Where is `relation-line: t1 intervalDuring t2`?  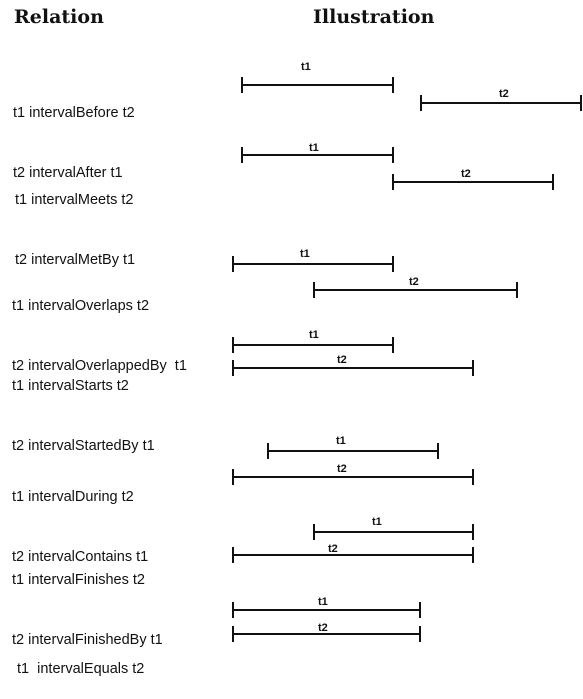 relation-line: t1 intervalDuring t2 is located at coordinates (73, 497).